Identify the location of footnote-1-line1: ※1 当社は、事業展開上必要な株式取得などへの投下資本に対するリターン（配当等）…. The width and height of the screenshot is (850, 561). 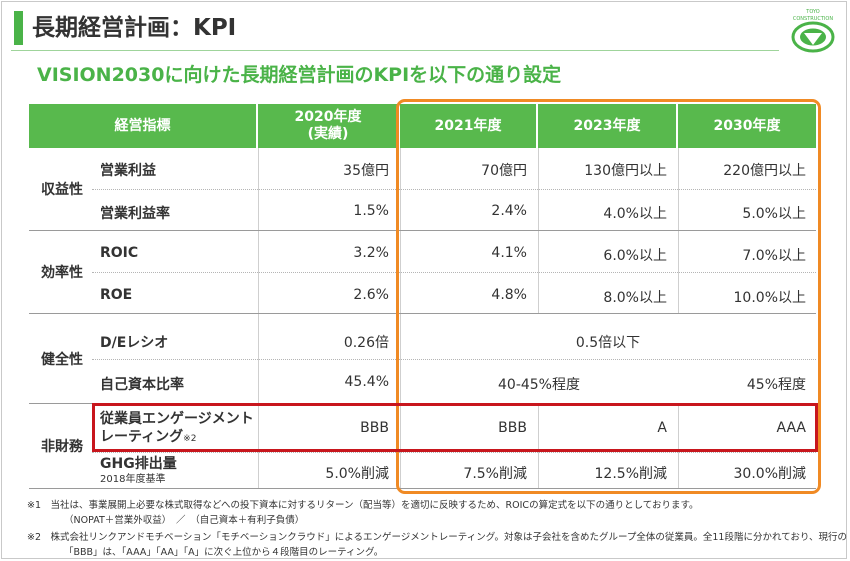
(363, 505).